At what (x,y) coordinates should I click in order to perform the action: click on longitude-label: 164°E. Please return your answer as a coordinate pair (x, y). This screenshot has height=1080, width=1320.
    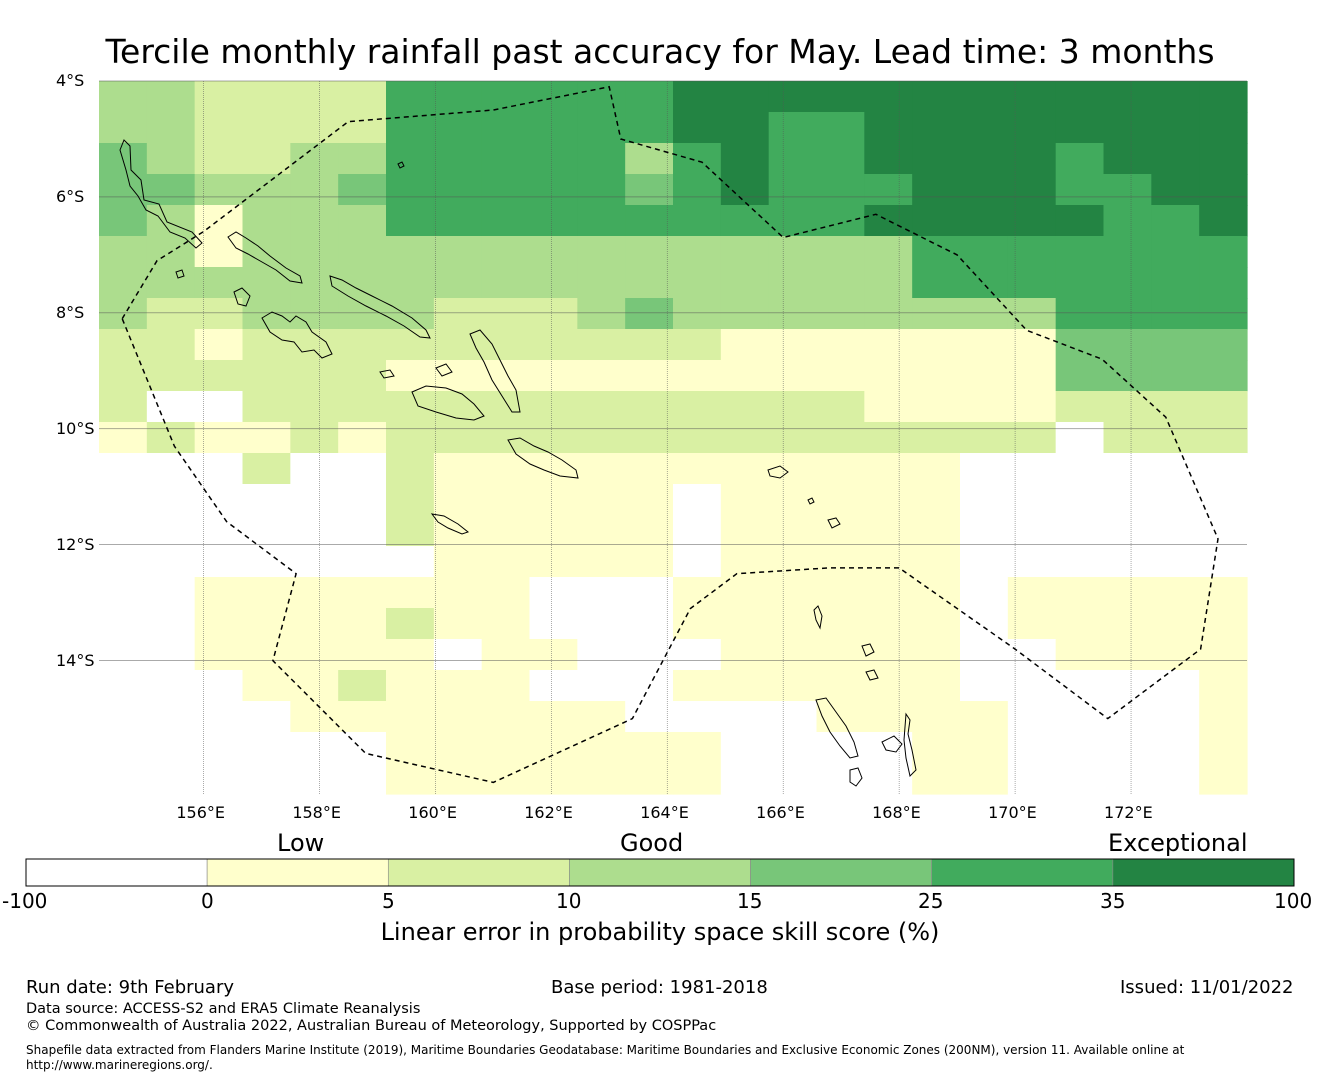
    Looking at the image, I should click on (664, 812).